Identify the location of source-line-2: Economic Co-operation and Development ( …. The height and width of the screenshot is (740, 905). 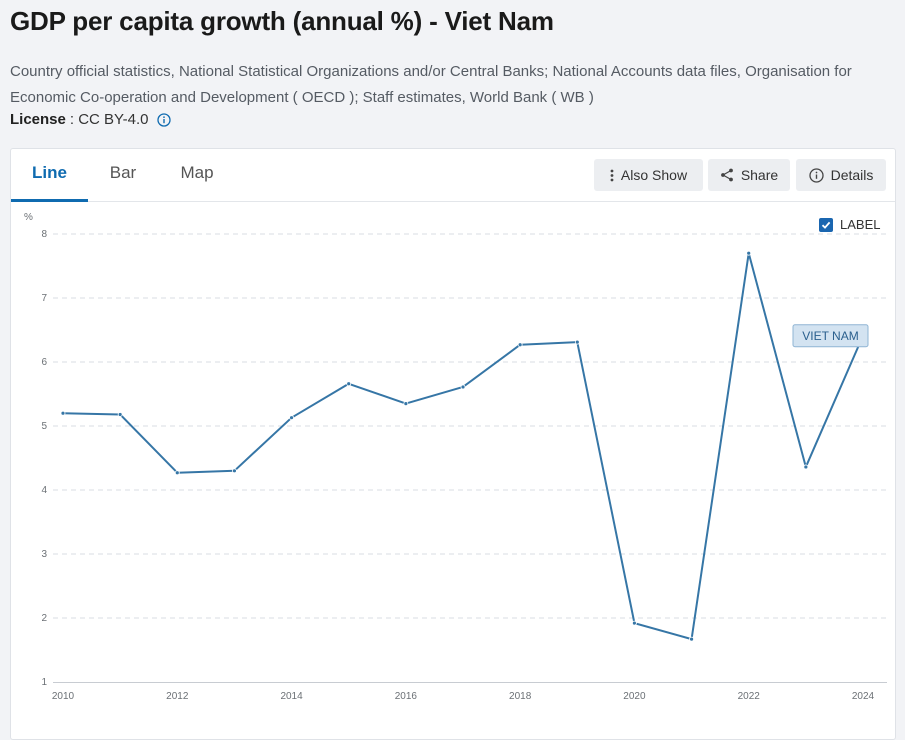
(302, 97).